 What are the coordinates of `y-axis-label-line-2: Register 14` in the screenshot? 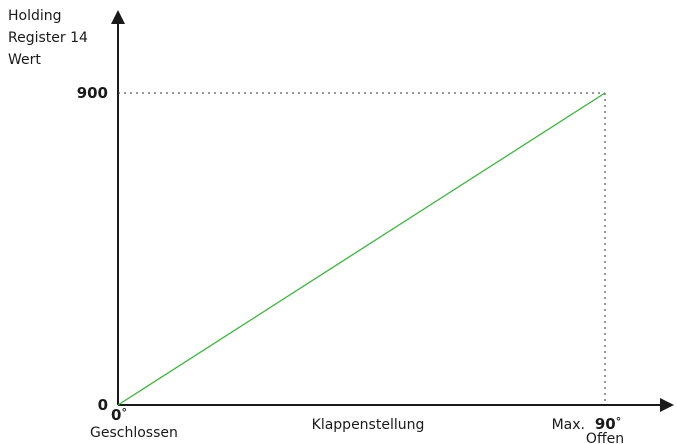 It's located at (48, 38).